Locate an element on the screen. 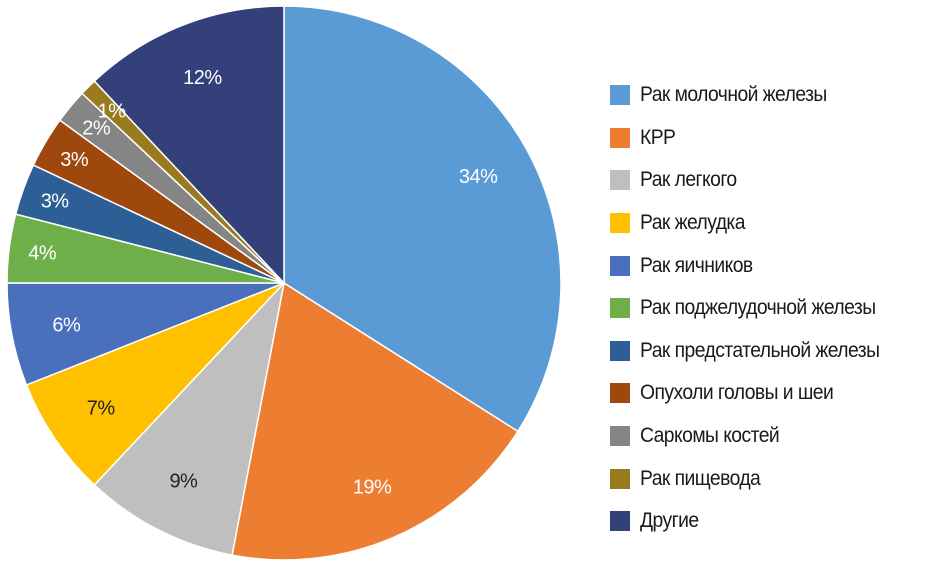 This screenshot has height=573, width=952. legend-label: Рак желудка is located at coordinates (693, 223).